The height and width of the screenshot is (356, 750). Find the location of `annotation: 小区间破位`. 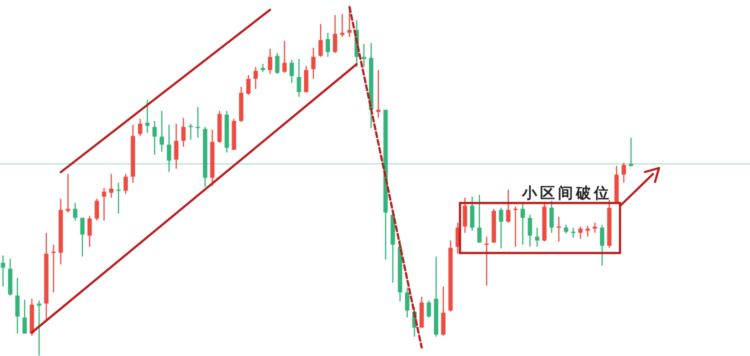

annotation: 小区间破位 is located at coordinates (566, 193).